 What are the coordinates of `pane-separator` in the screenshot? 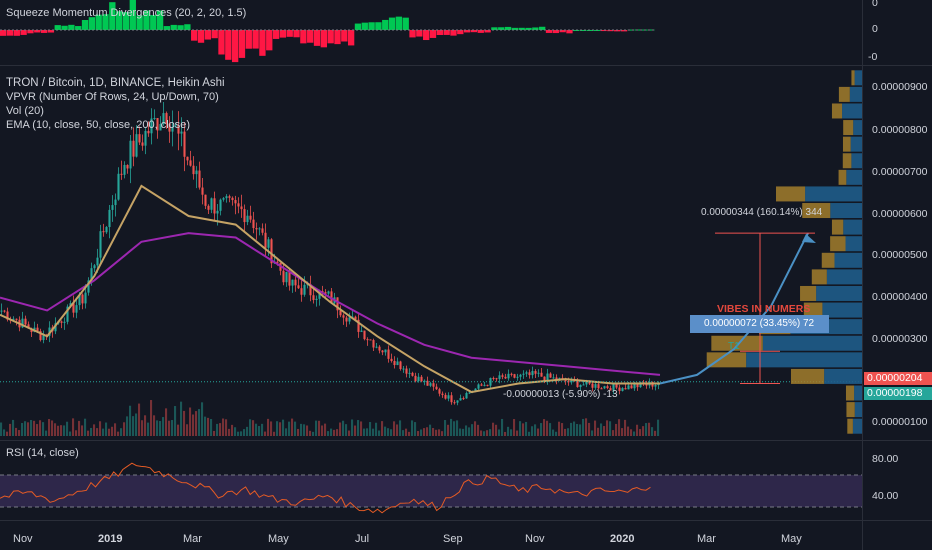 It's located at (466, 65).